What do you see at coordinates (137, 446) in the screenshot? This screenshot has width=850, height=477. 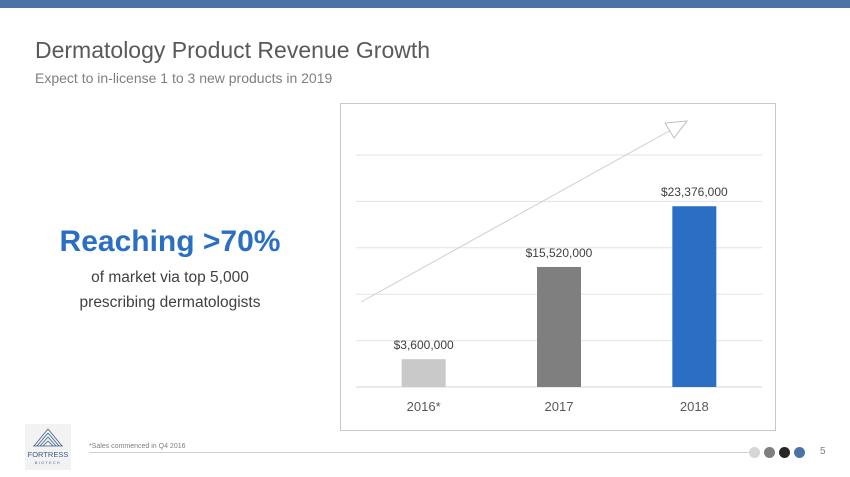 I see `footnote: *Sales commenced in Q4 2016` at bounding box center [137, 446].